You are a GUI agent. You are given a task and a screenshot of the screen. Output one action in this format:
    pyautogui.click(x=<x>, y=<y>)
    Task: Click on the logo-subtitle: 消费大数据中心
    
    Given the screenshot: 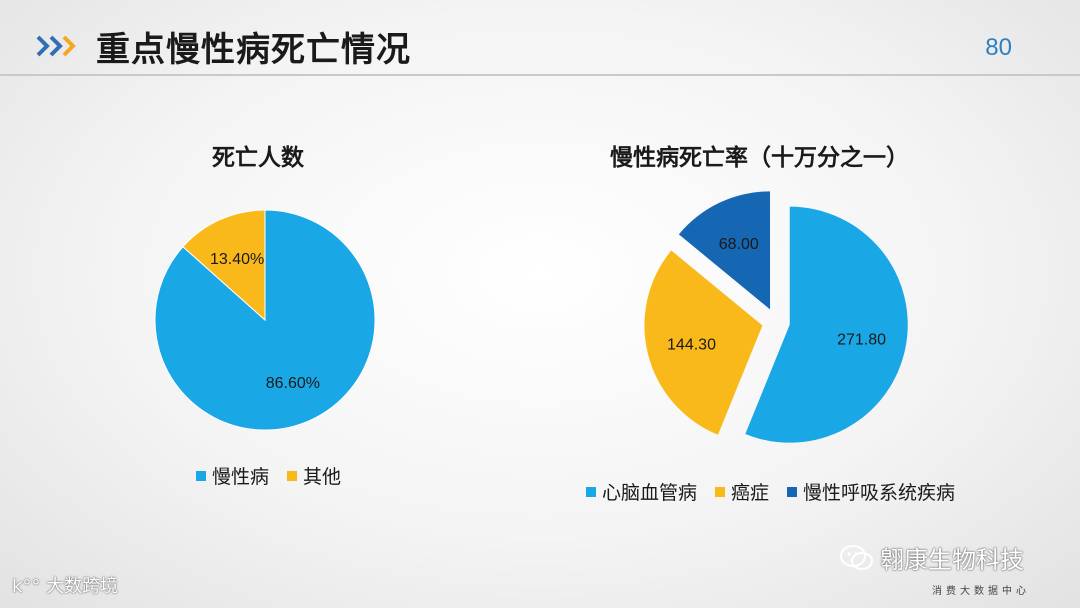 What is the action you would take?
    pyautogui.click(x=981, y=591)
    